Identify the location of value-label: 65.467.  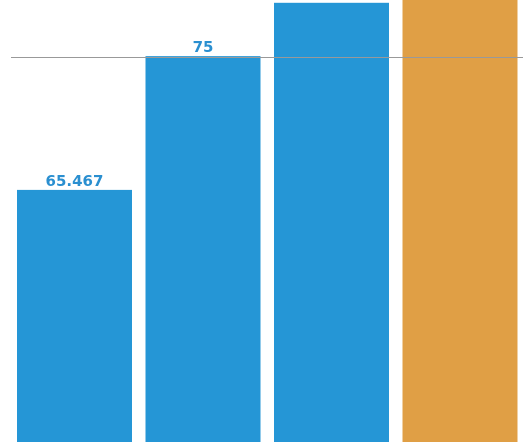
(75, 181).